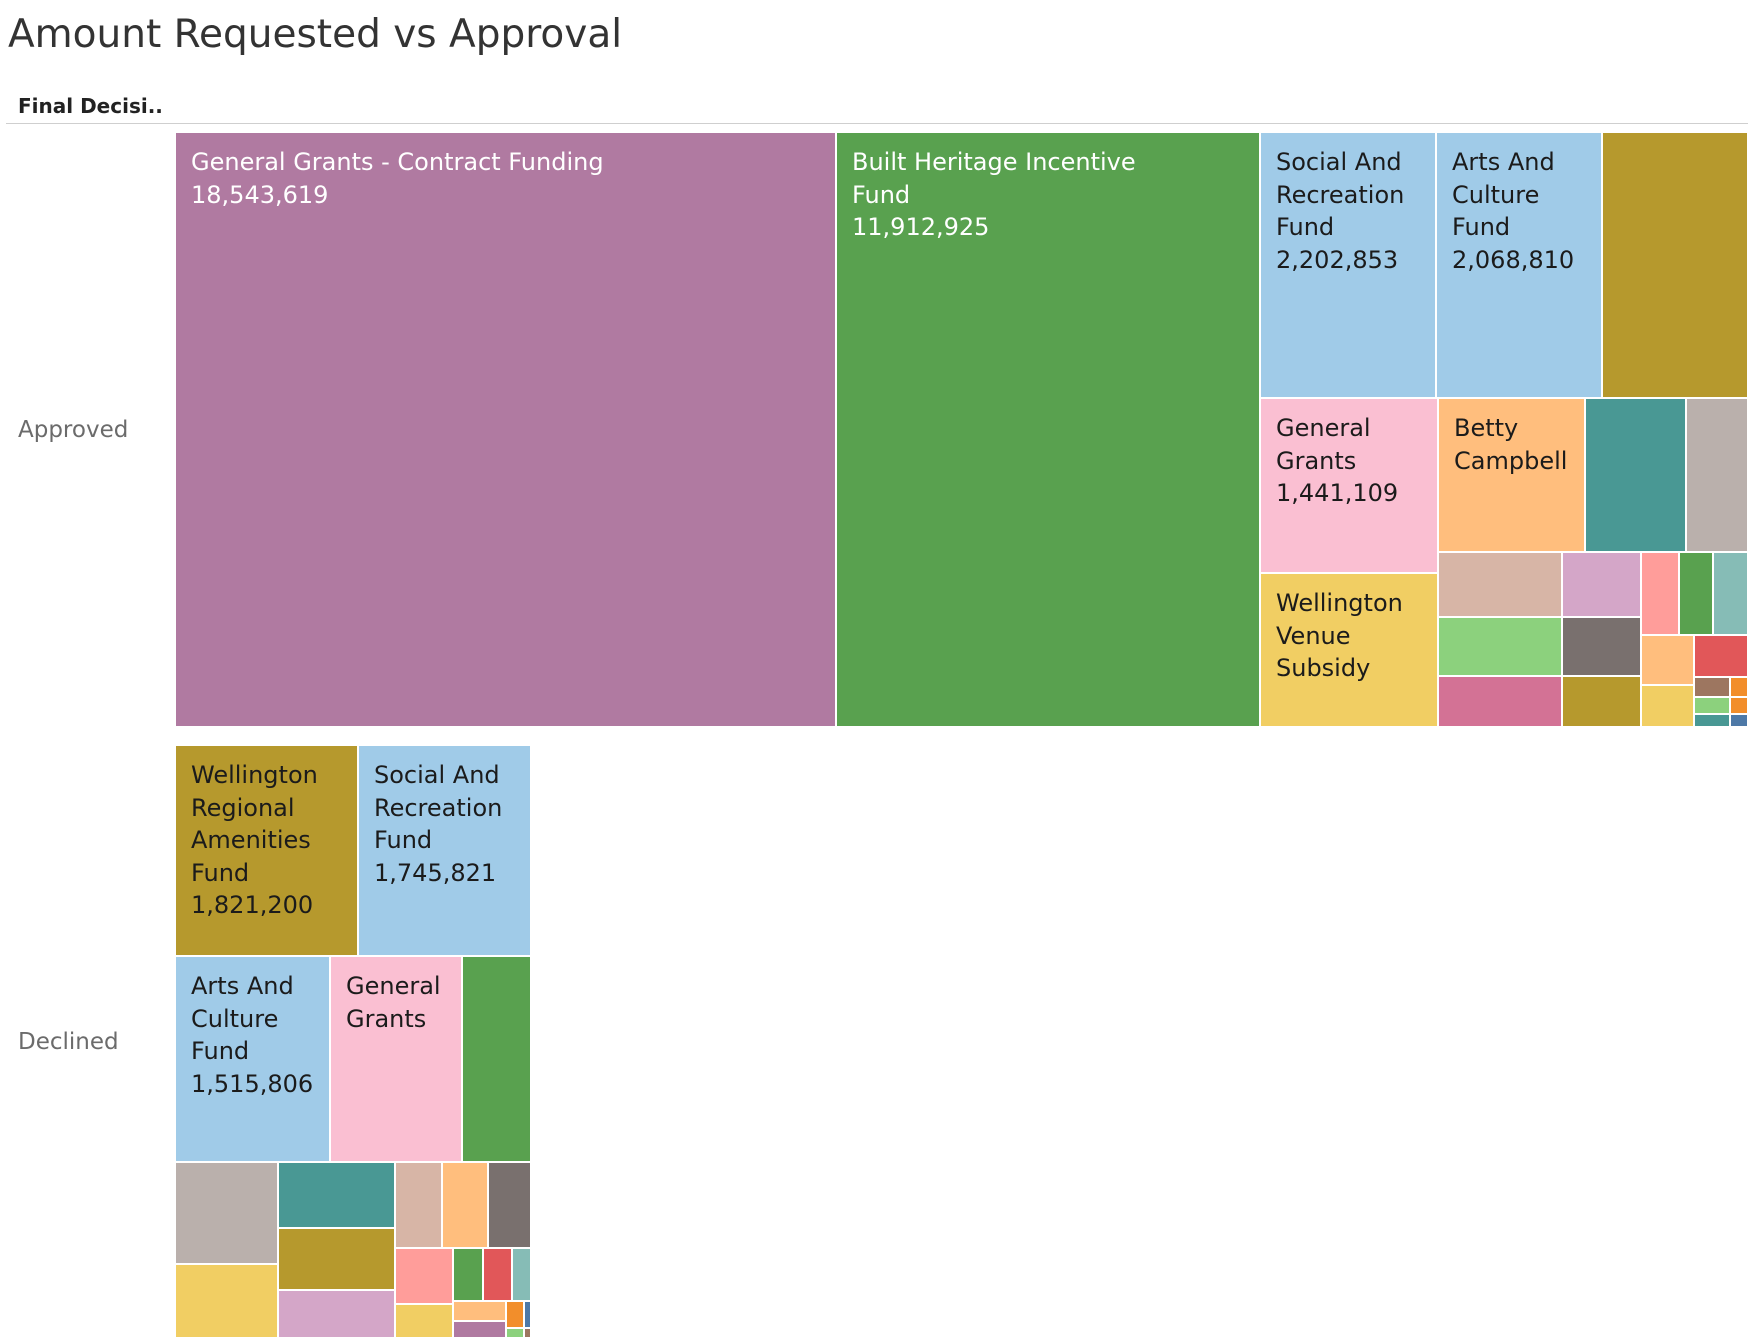 The image size is (1748, 1338). I want to click on tile-declined-social-and-recreation-fund, so click(444, 850).